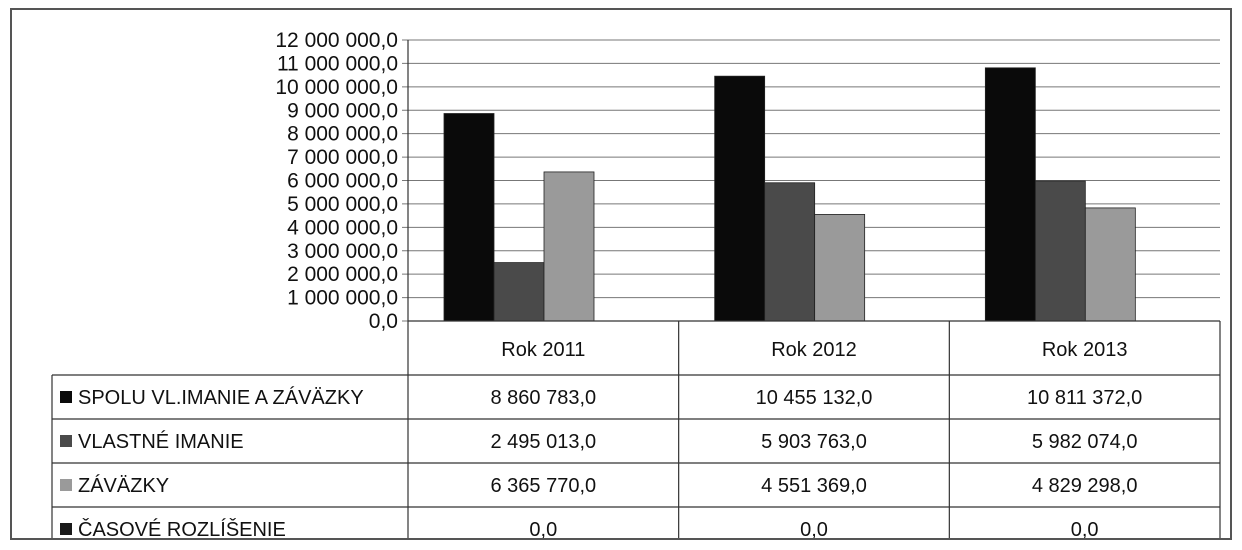  What do you see at coordinates (383, 321) in the screenshot?
I see `y-tick-label: 0,0` at bounding box center [383, 321].